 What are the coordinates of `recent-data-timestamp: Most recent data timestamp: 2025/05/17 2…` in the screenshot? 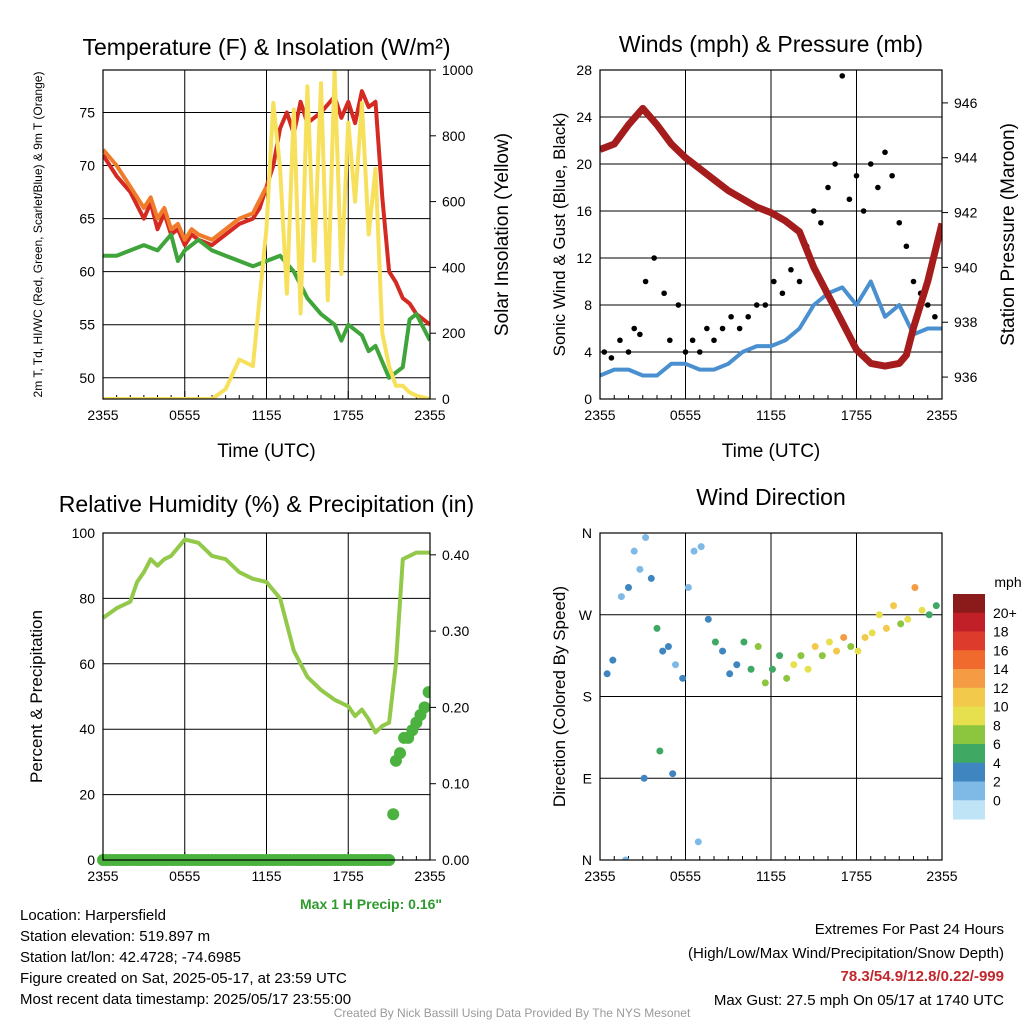 It's located at (186, 999).